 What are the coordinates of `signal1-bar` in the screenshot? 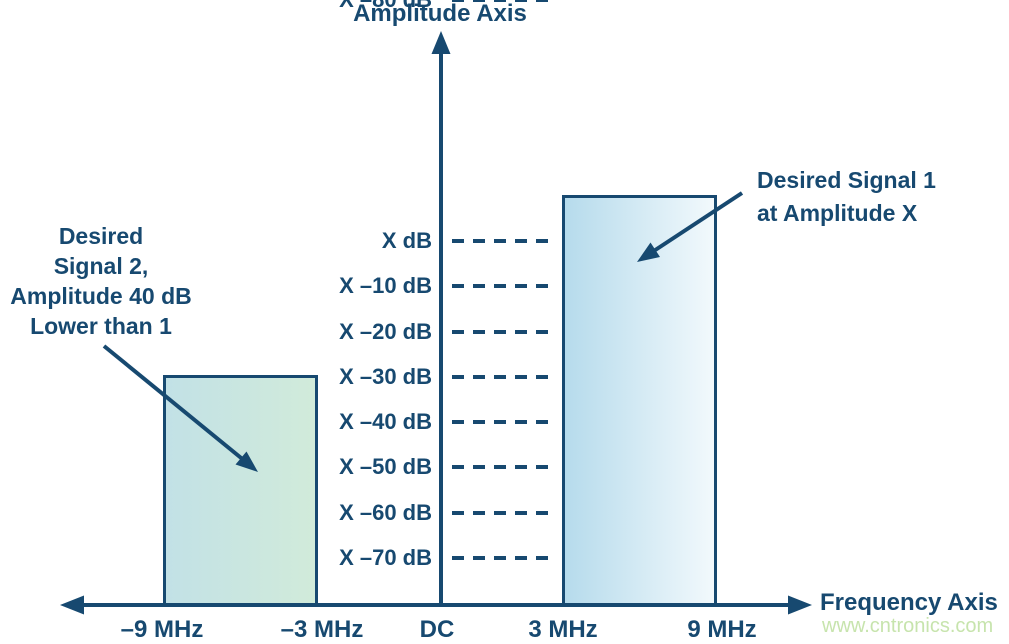 It's located at (639, 400).